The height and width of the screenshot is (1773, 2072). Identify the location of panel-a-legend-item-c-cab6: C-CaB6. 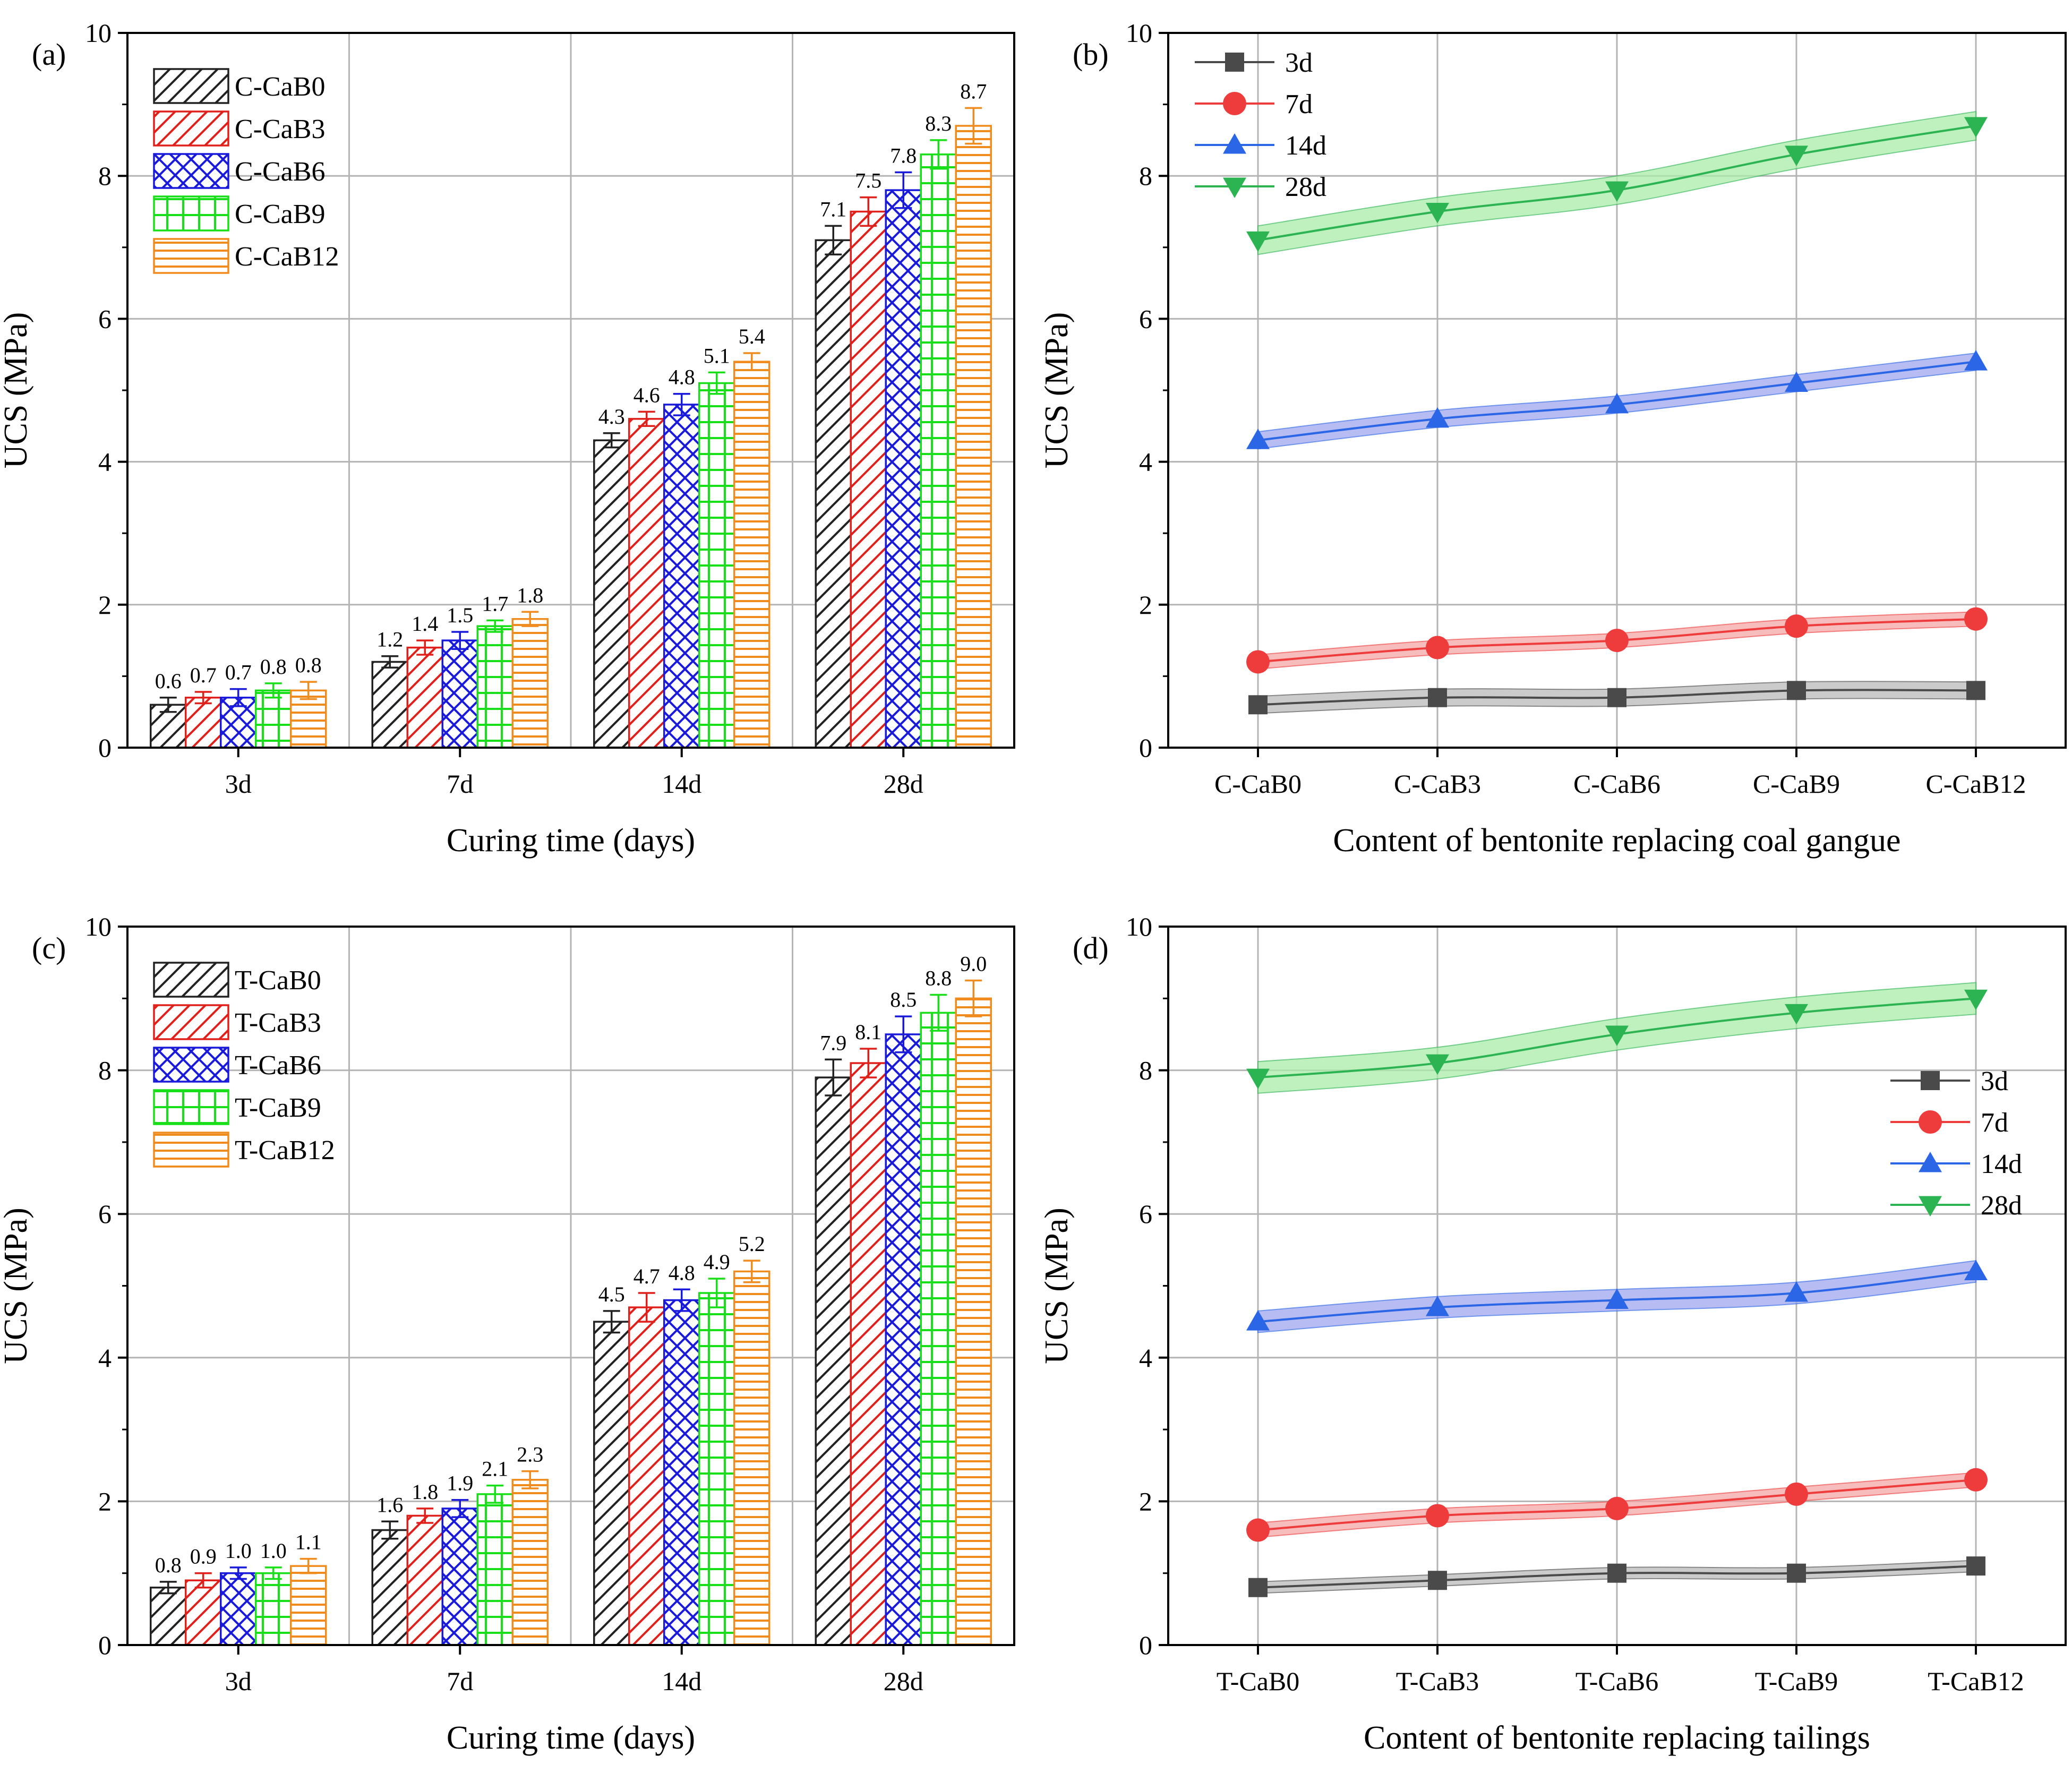
(239, 171).